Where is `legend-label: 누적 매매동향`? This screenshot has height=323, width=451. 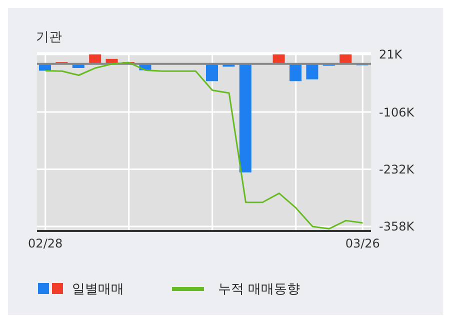
legend-label: 누적 매매동향 is located at coordinates (258, 289).